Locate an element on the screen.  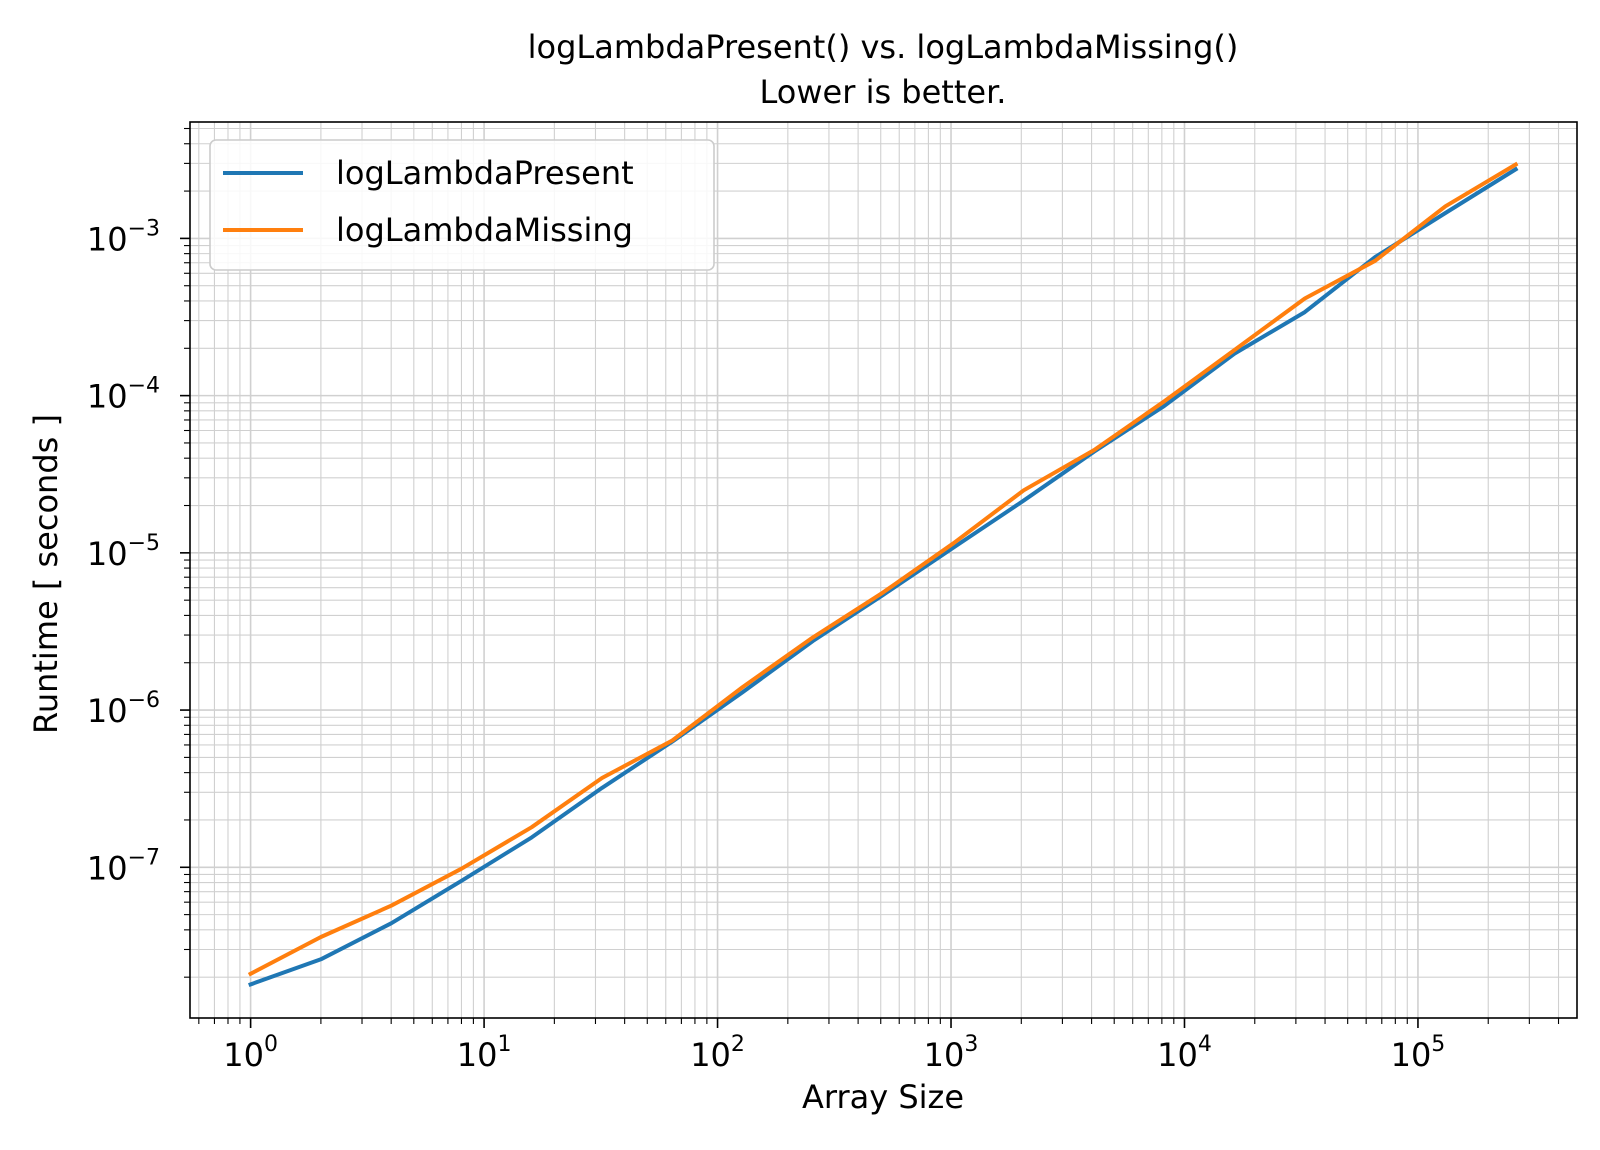
x-tick-label: 10⁴ is located at coordinates (1184, 1053).